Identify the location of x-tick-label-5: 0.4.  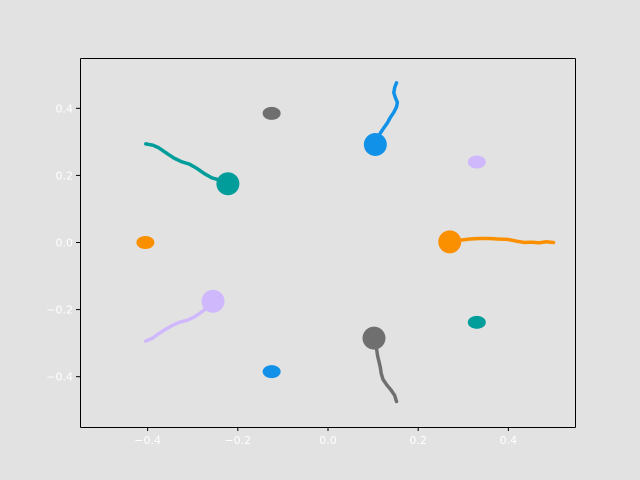
(509, 440).